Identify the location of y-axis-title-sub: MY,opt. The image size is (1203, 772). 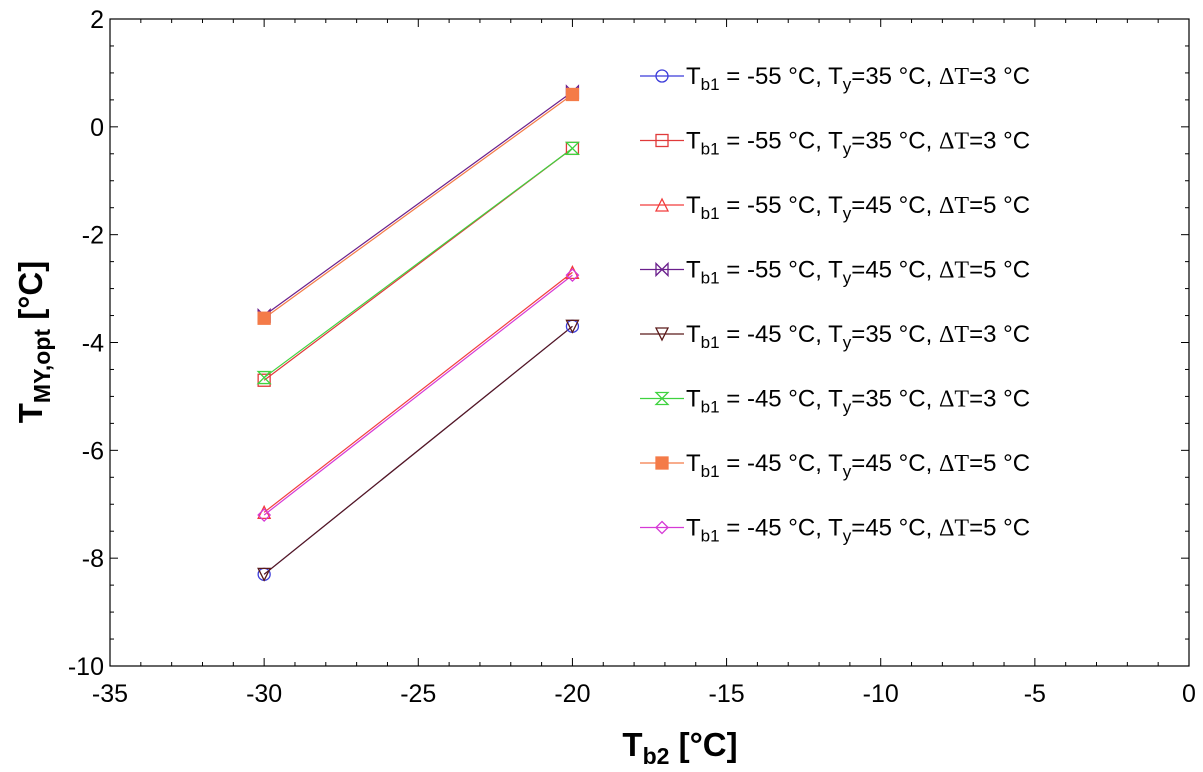
(42, 366).